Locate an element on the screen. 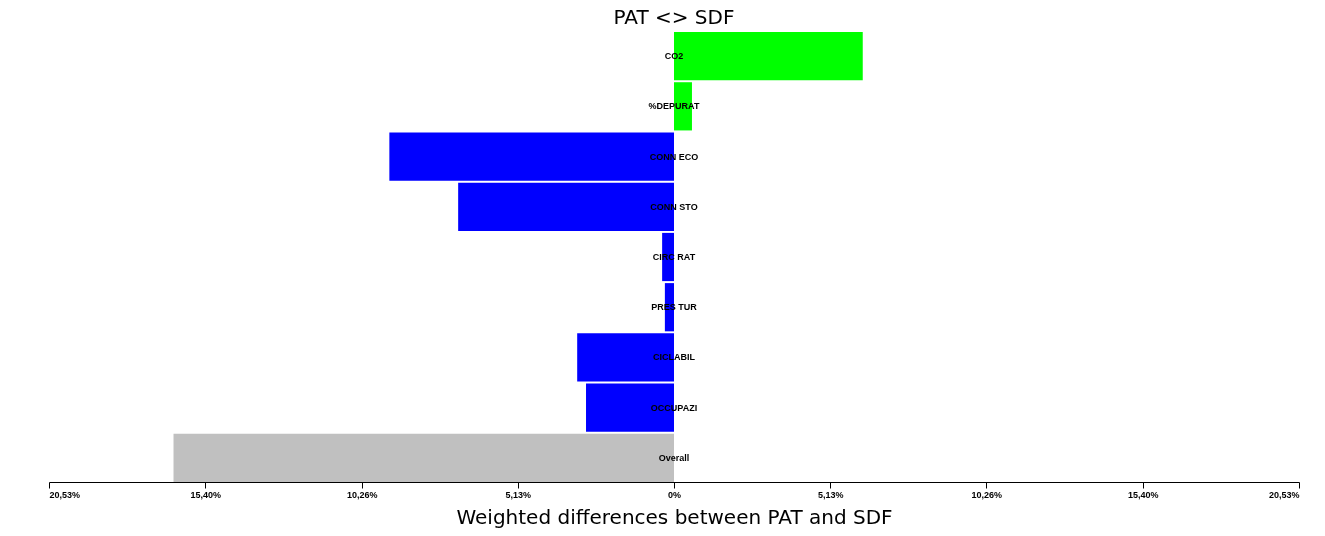 The width and height of the screenshot is (1325, 536). y-tick-label: CICLABIL is located at coordinates (674, 357).